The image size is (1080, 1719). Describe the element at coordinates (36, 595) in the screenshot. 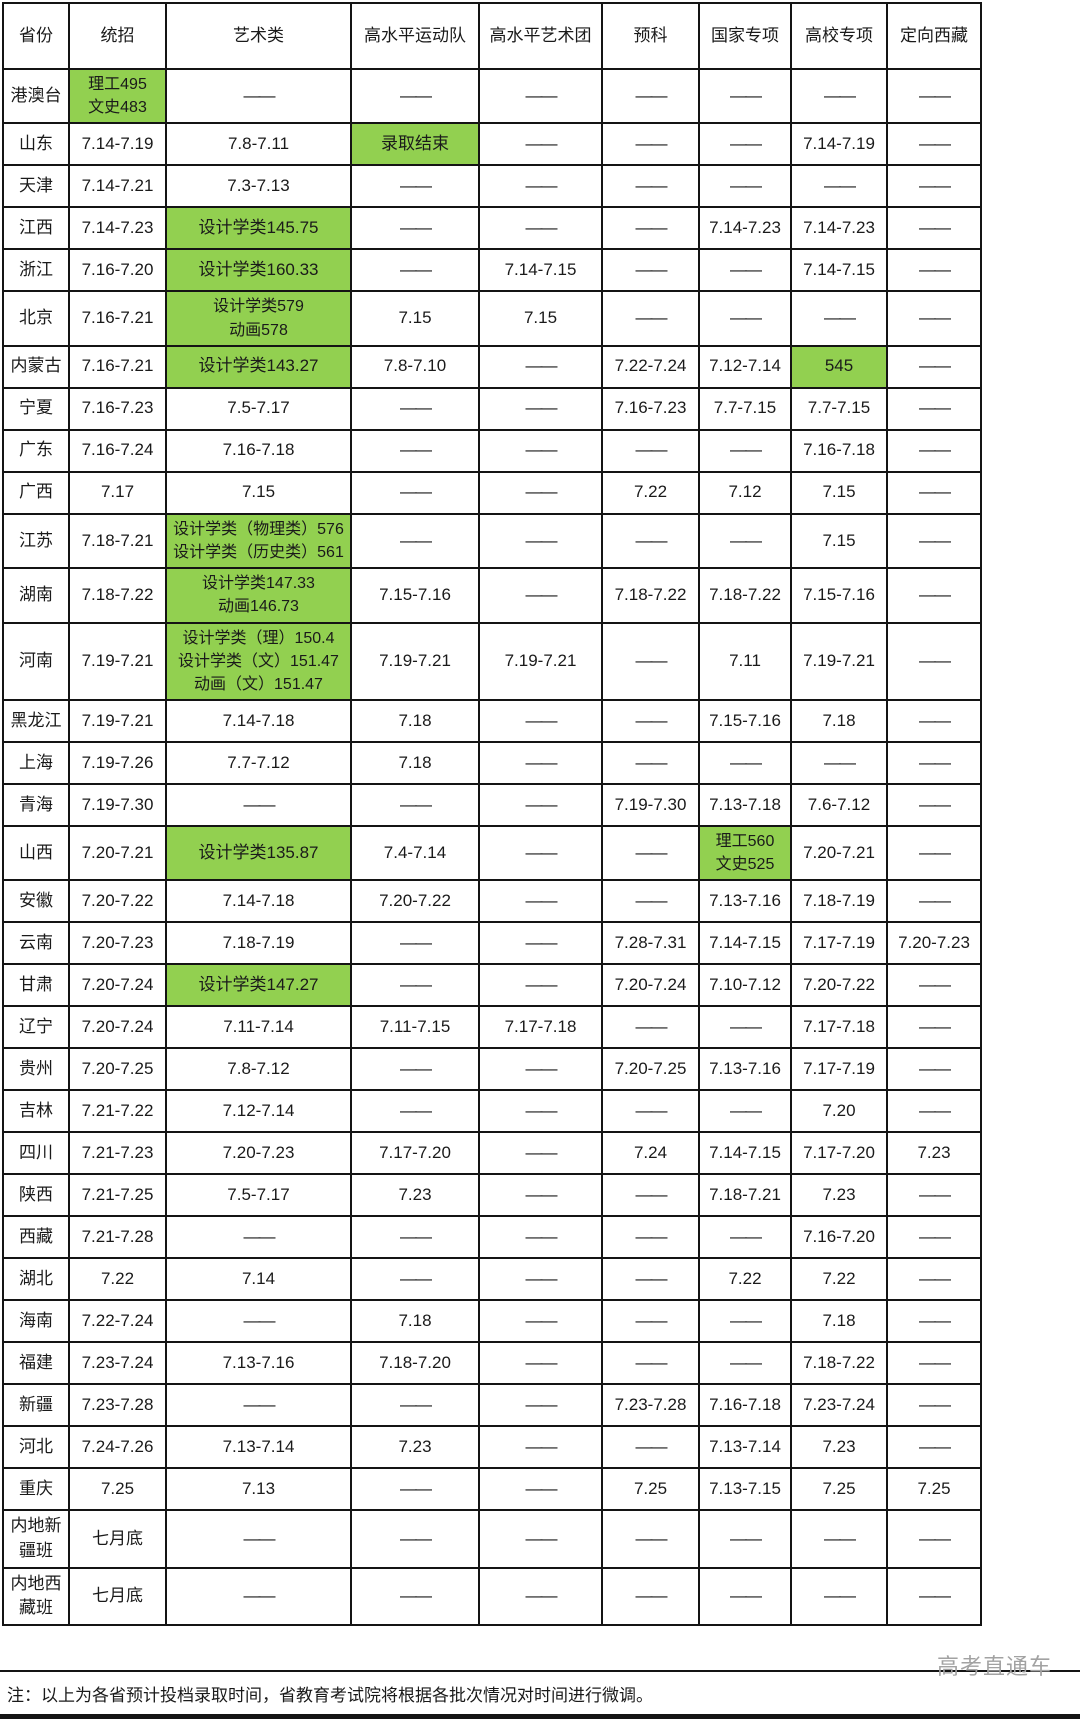

I see `province-cell: 湖南` at that location.